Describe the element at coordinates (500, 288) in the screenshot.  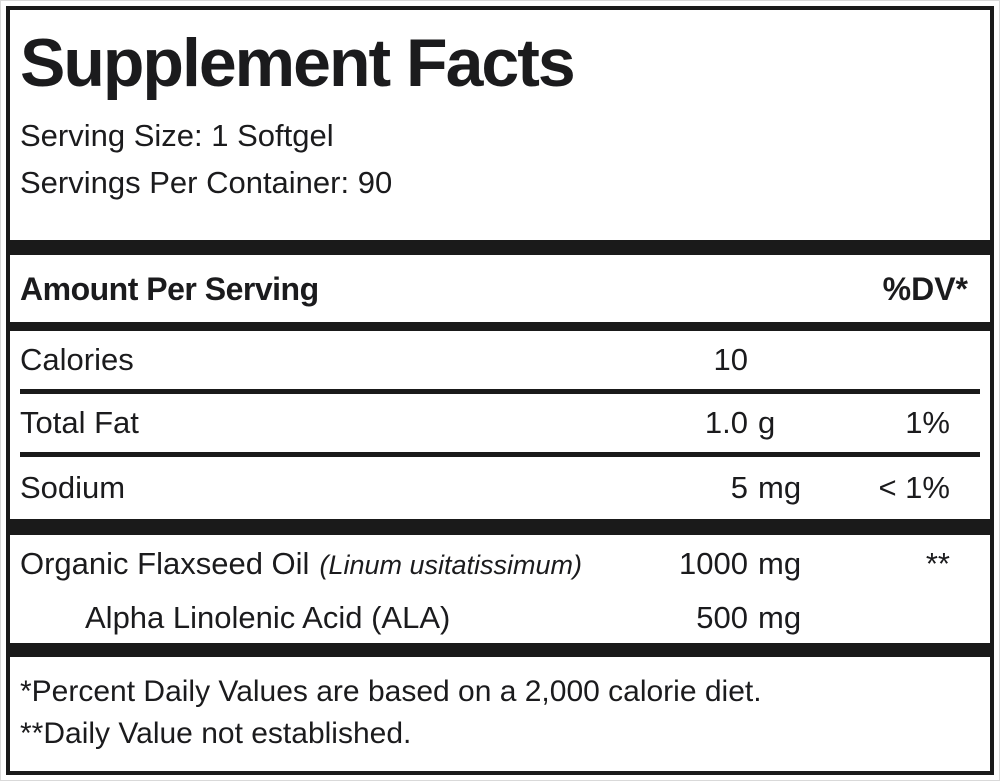
I see `column-header-row: Amount Per Serving %DV*` at that location.